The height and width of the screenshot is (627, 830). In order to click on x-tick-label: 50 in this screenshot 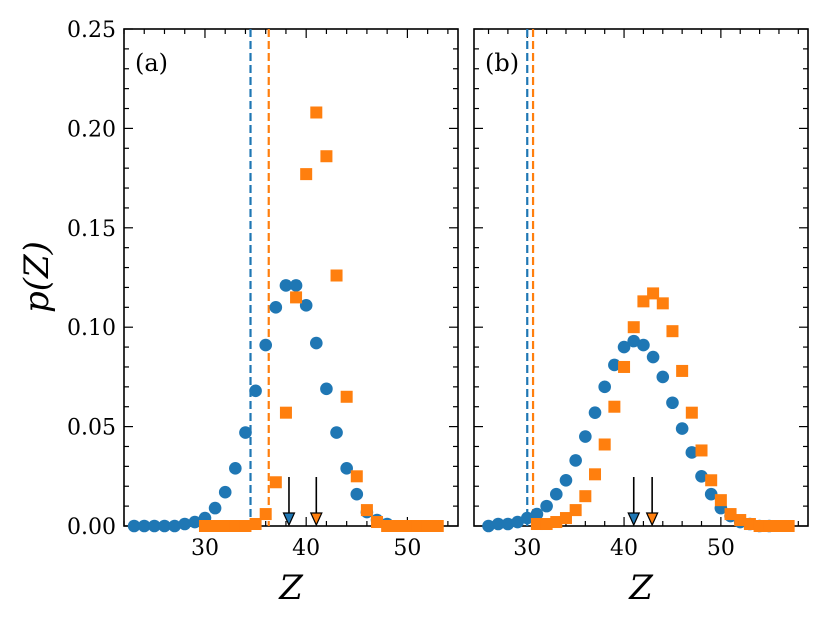, I will do `click(721, 548)`.